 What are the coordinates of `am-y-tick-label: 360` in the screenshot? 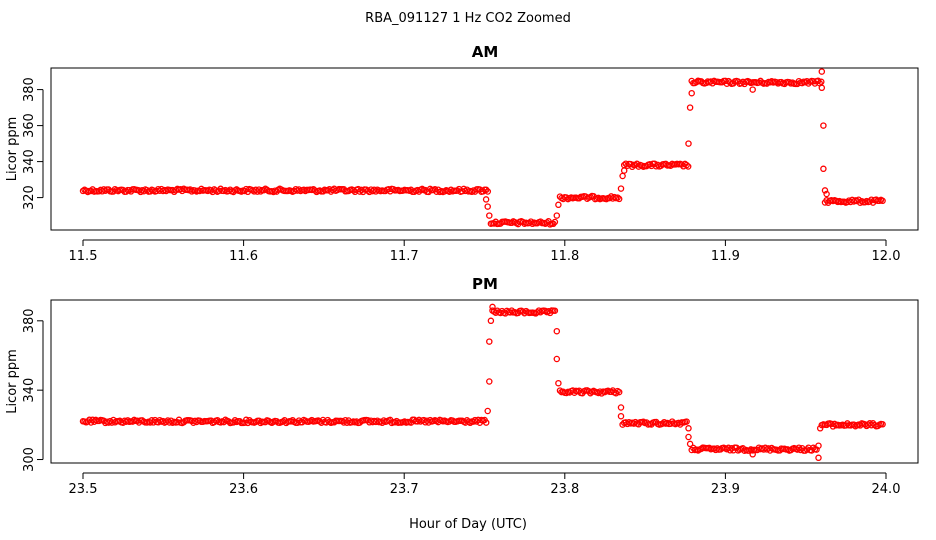 It's located at (29, 125).